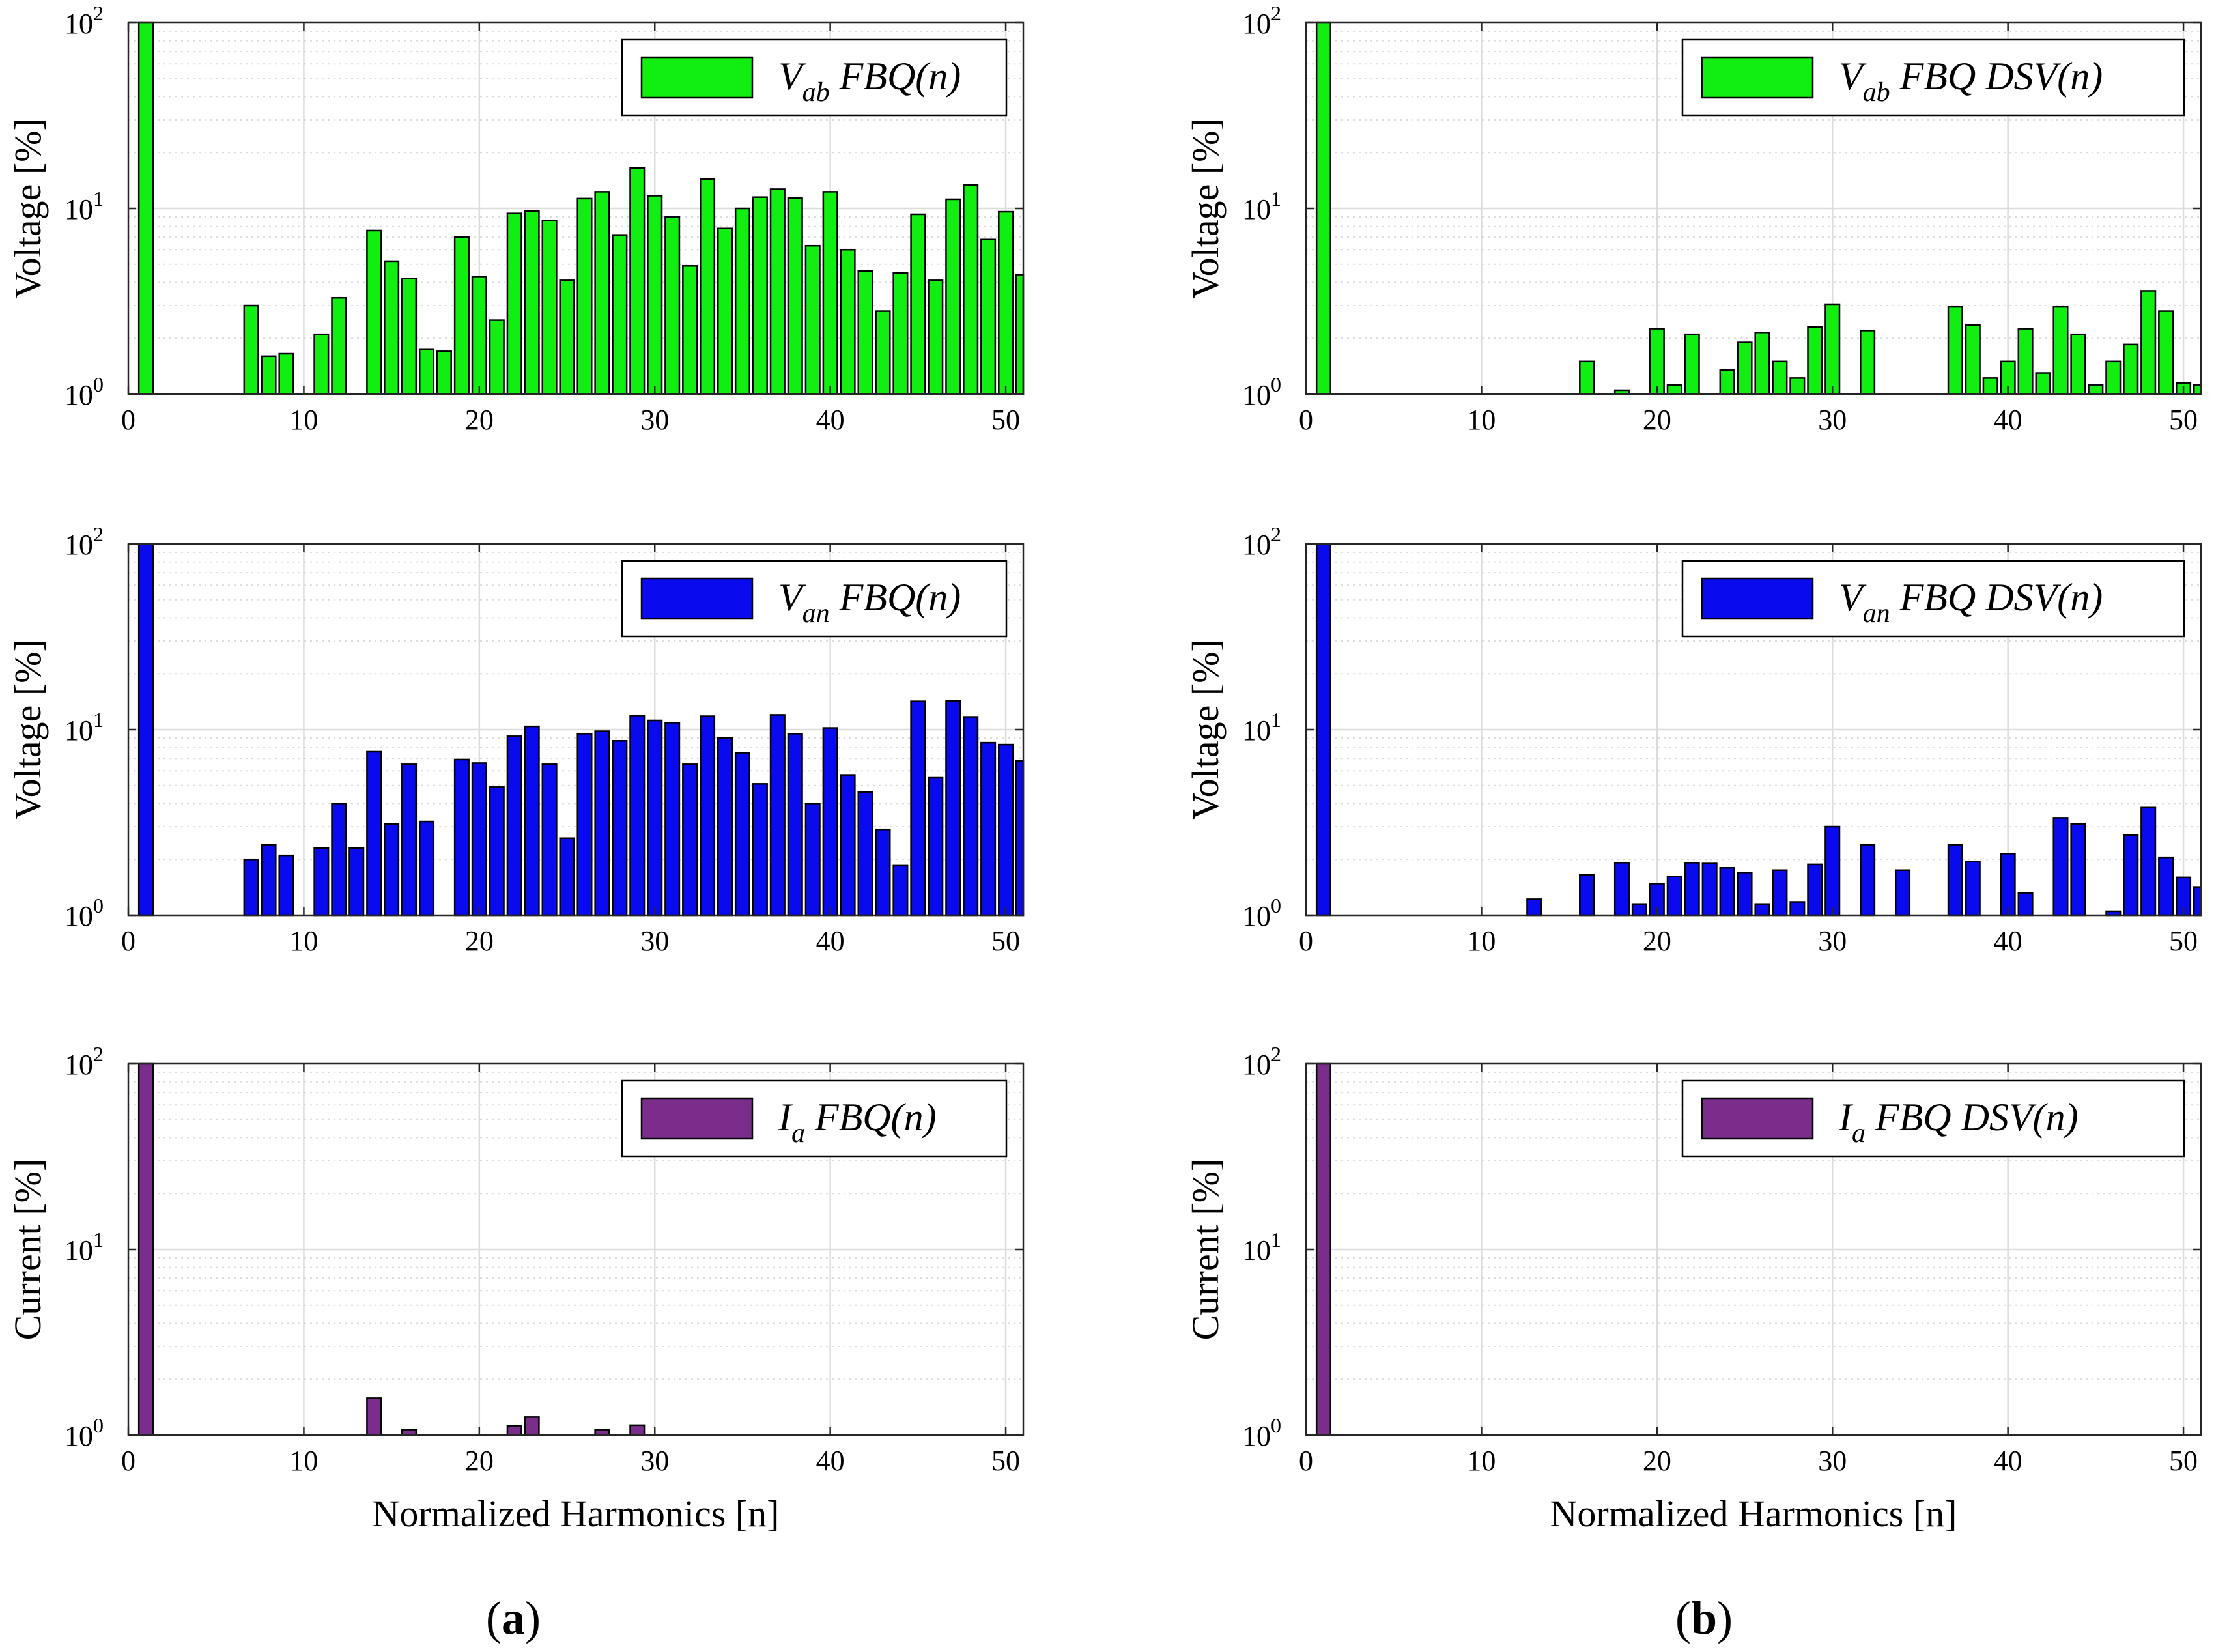 This screenshot has height=1652, width=2214. I want to click on bar-h48, so click(971, 289).